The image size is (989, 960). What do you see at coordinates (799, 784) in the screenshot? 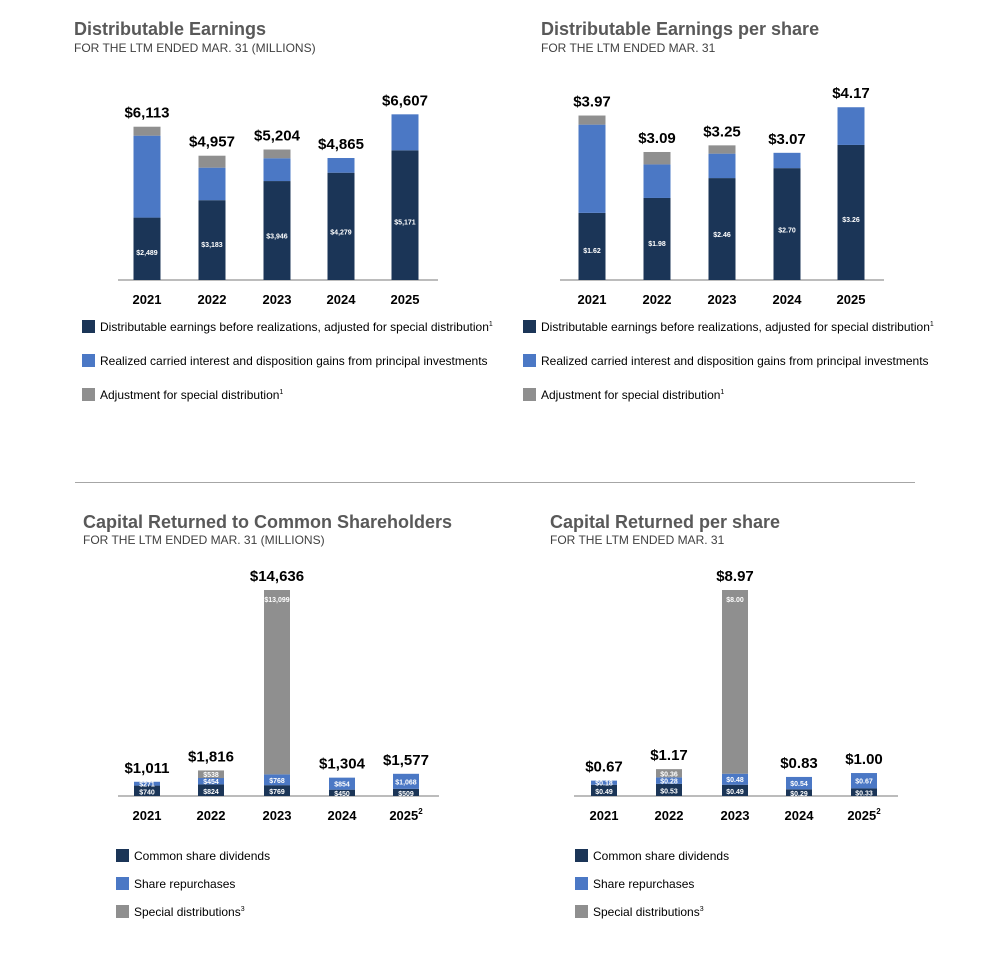
I see `data-label: $0.54` at bounding box center [799, 784].